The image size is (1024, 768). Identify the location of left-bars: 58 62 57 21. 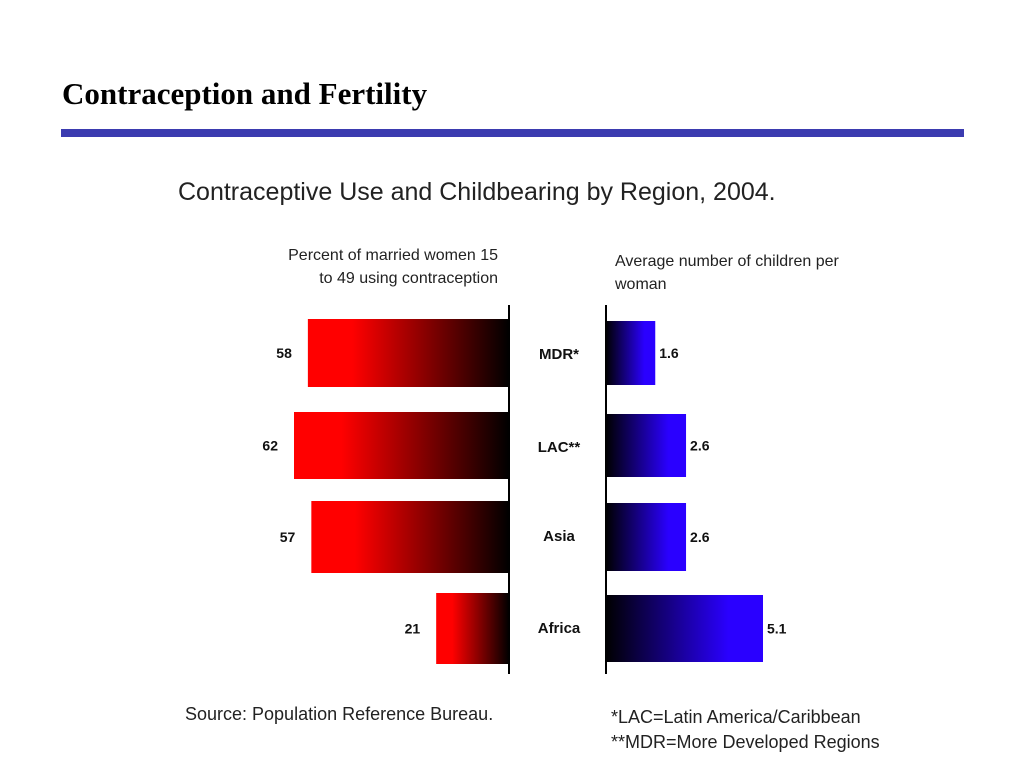
(385, 491).